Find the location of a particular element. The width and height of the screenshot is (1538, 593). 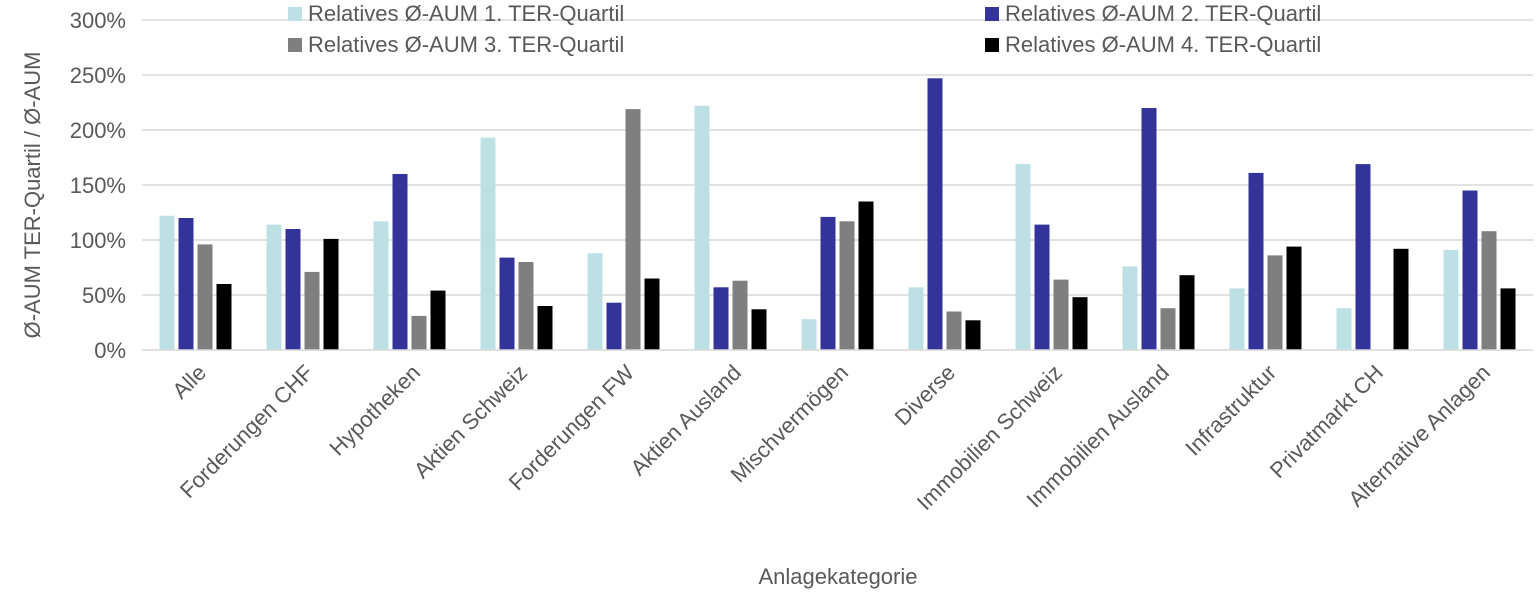

y-tick-label: 50% is located at coordinates (104, 295).